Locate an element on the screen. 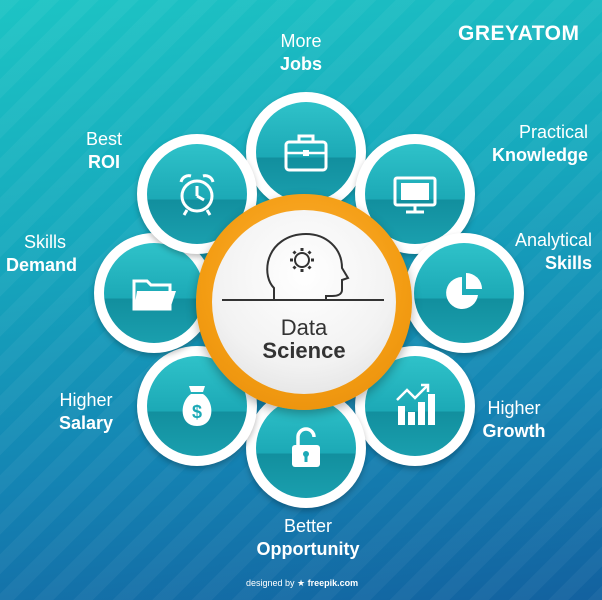 This screenshot has width=602, height=600. folder-icon is located at coordinates (154, 295).